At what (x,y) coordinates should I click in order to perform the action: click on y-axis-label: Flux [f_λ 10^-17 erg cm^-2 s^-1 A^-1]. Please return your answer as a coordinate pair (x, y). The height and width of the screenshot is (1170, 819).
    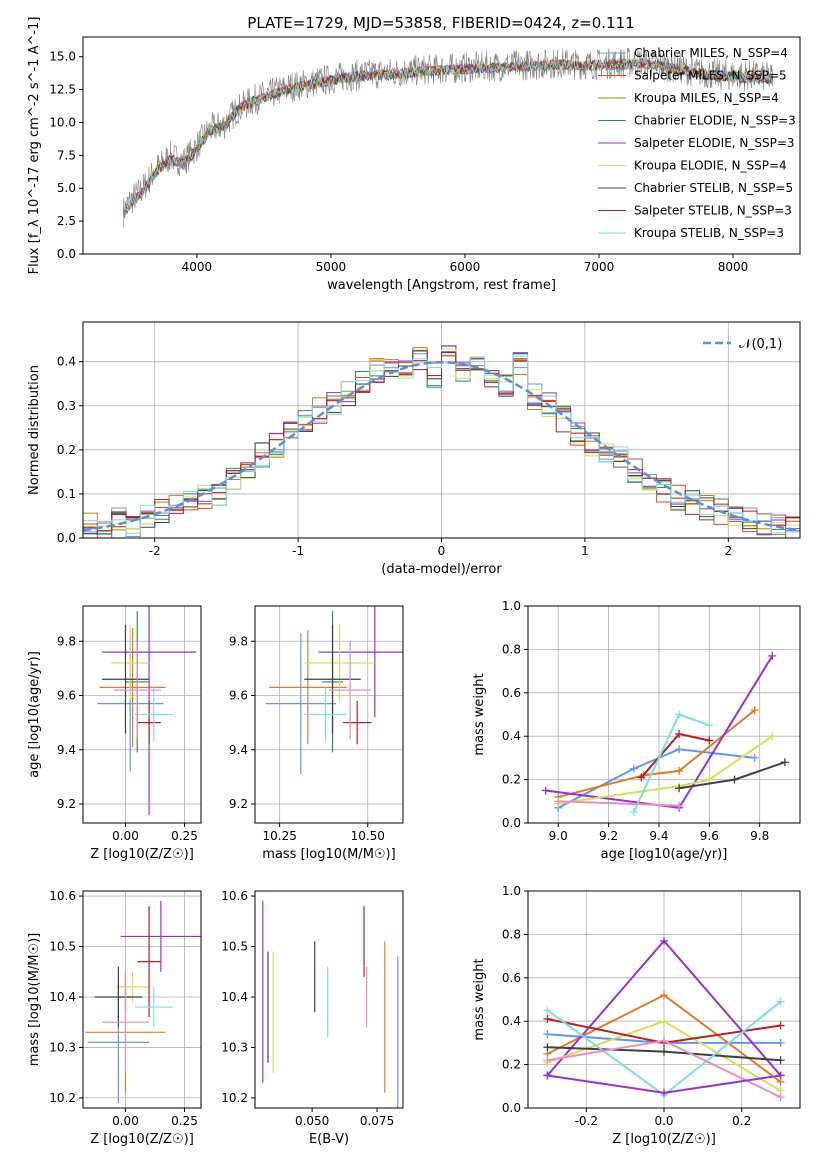
    Looking at the image, I should click on (34, 146).